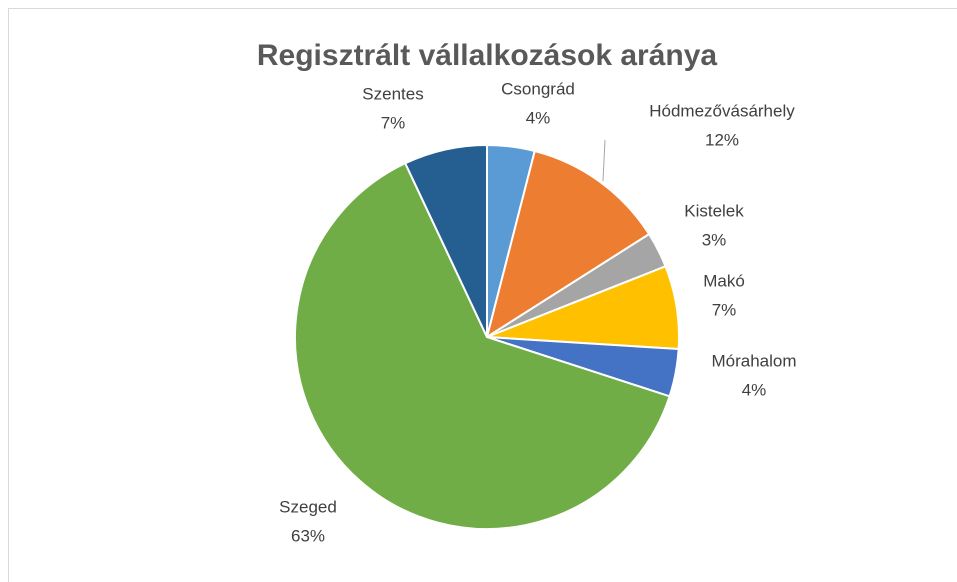 This screenshot has height=582, width=957. I want to click on slice-label: Csongrád, so click(538, 88).